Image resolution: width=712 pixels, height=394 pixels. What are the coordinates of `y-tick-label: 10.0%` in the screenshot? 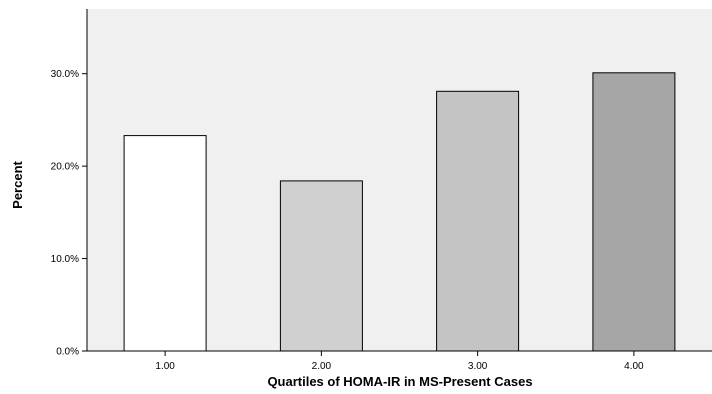 It's located at (65, 259).